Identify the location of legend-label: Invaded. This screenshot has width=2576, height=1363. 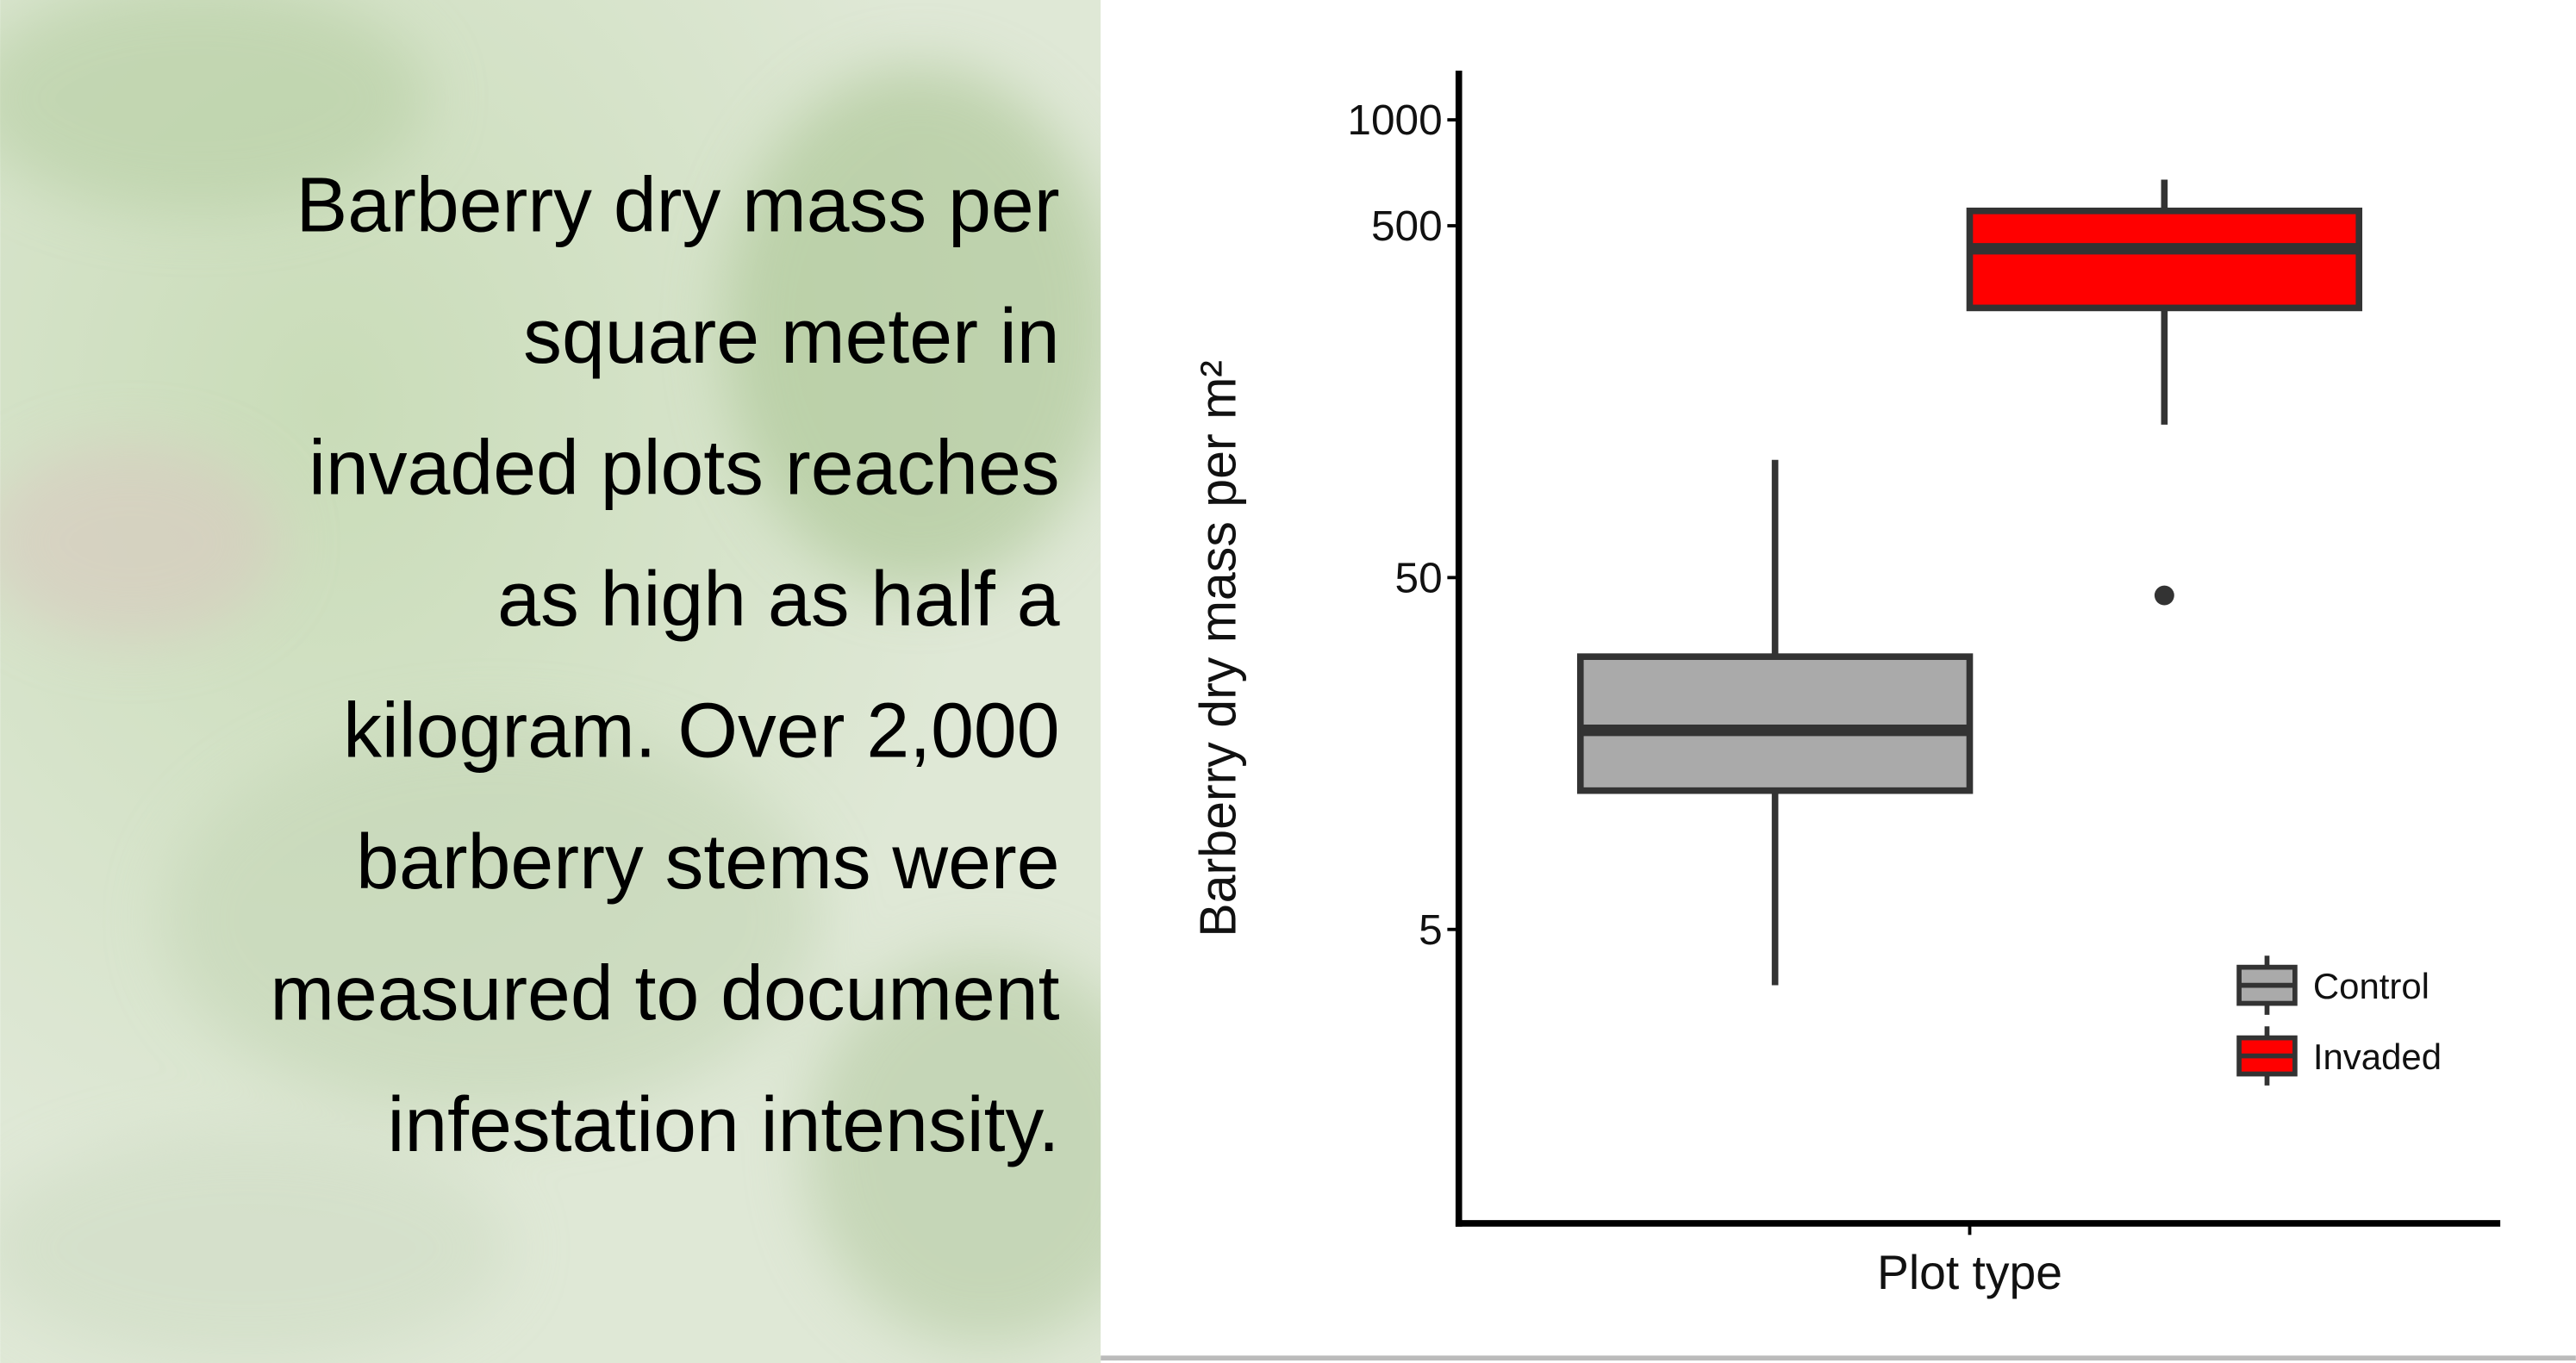
(2377, 1056).